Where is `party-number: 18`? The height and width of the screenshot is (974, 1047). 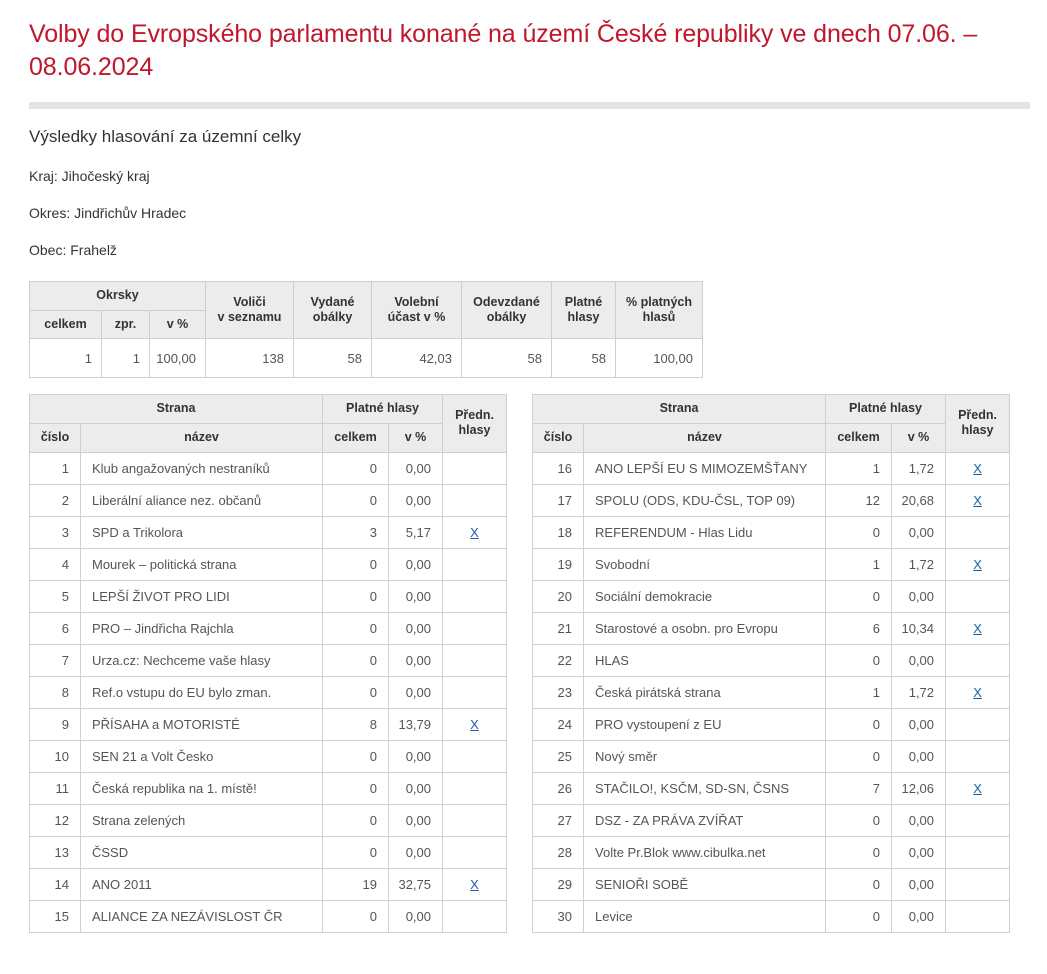 party-number: 18 is located at coordinates (558, 532).